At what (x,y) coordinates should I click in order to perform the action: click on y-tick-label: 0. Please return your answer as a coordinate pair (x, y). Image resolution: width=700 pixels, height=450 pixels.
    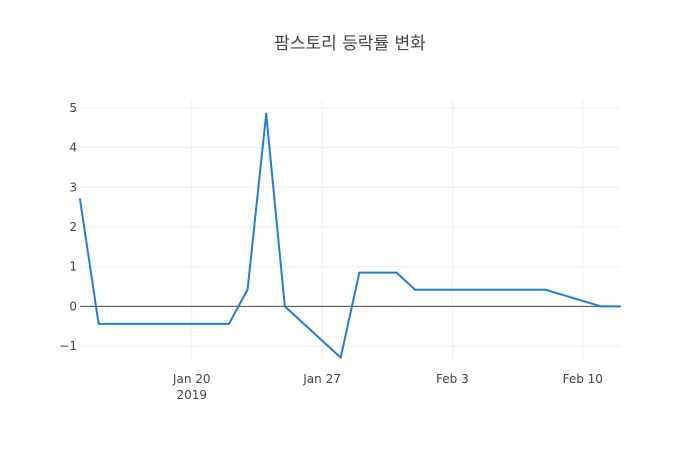
    Looking at the image, I should click on (73, 306).